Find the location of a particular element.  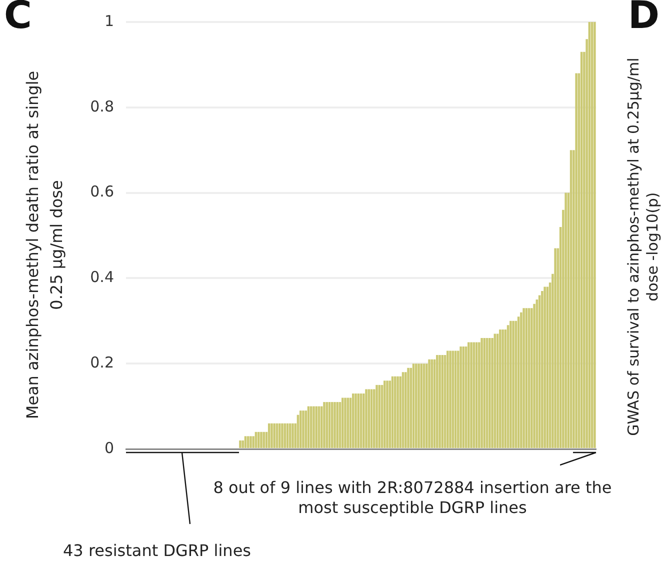

y-tick-label: 0.6 is located at coordinates (102, 191).